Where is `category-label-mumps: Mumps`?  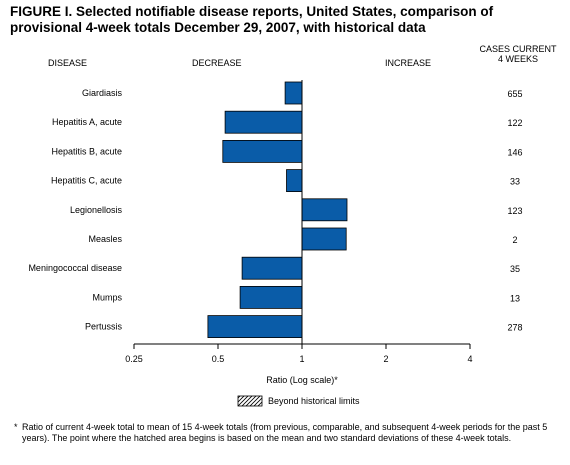 category-label-mumps: Mumps is located at coordinates (107, 297).